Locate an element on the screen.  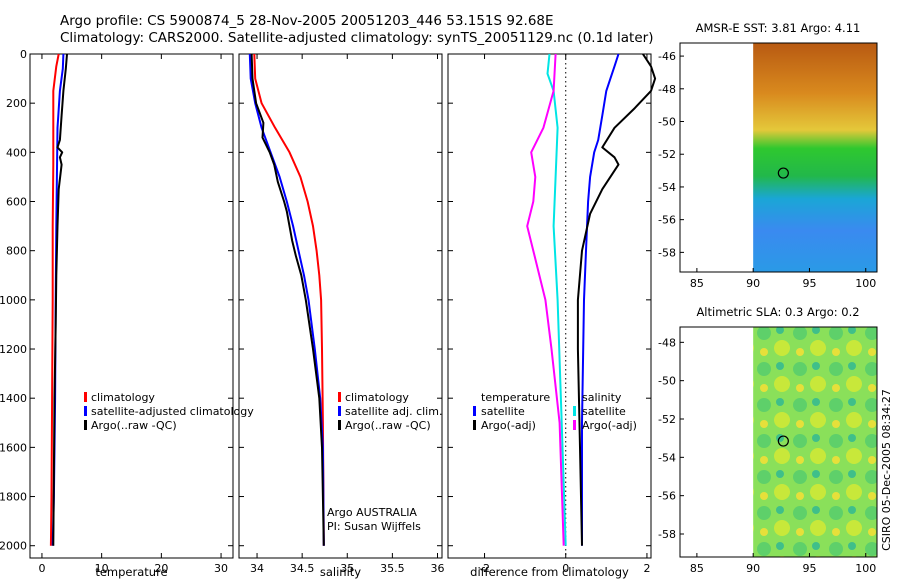
x-axis-label: salinity is located at coordinates (340, 572).